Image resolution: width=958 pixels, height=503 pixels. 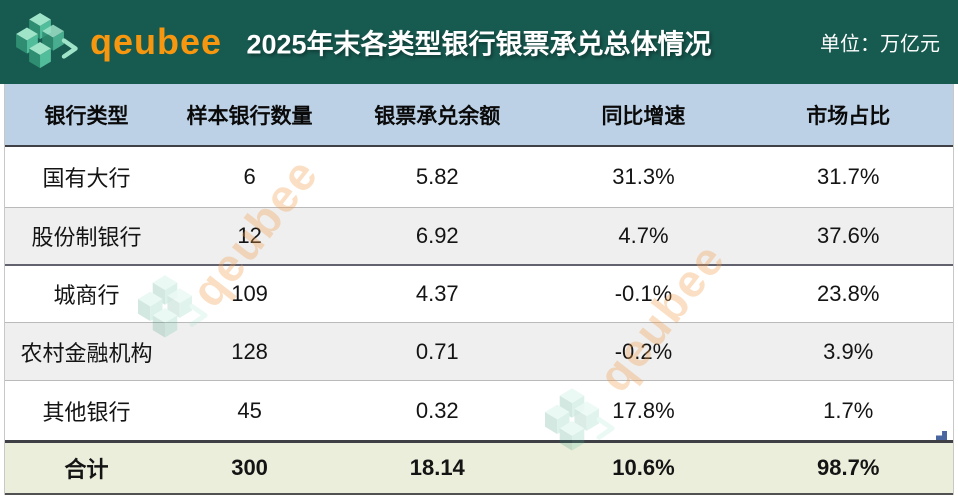 What do you see at coordinates (848, 467) in the screenshot?
I see `total-market-share: 98.7%` at bounding box center [848, 467].